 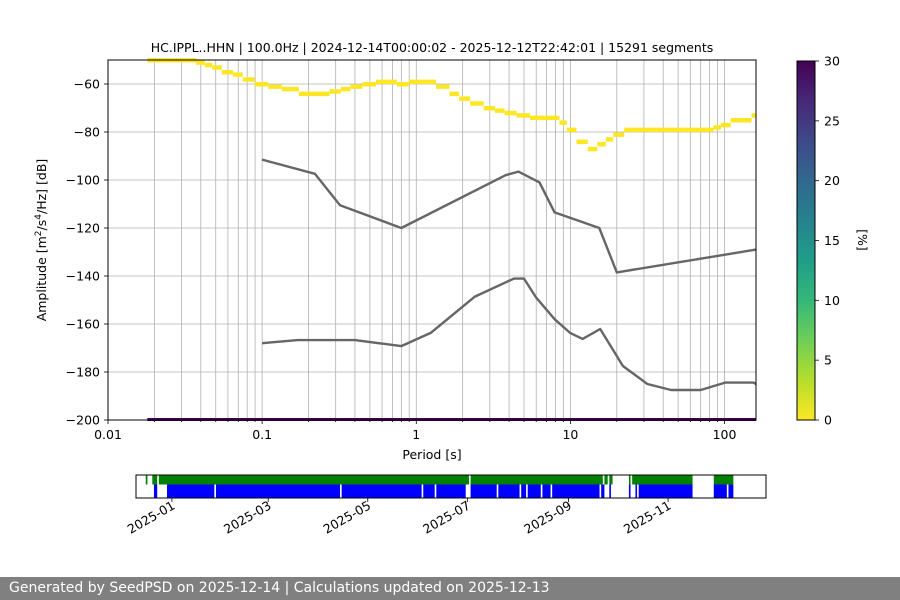 What do you see at coordinates (570, 434) in the screenshot?
I see `x-tick-label: 10` at bounding box center [570, 434].